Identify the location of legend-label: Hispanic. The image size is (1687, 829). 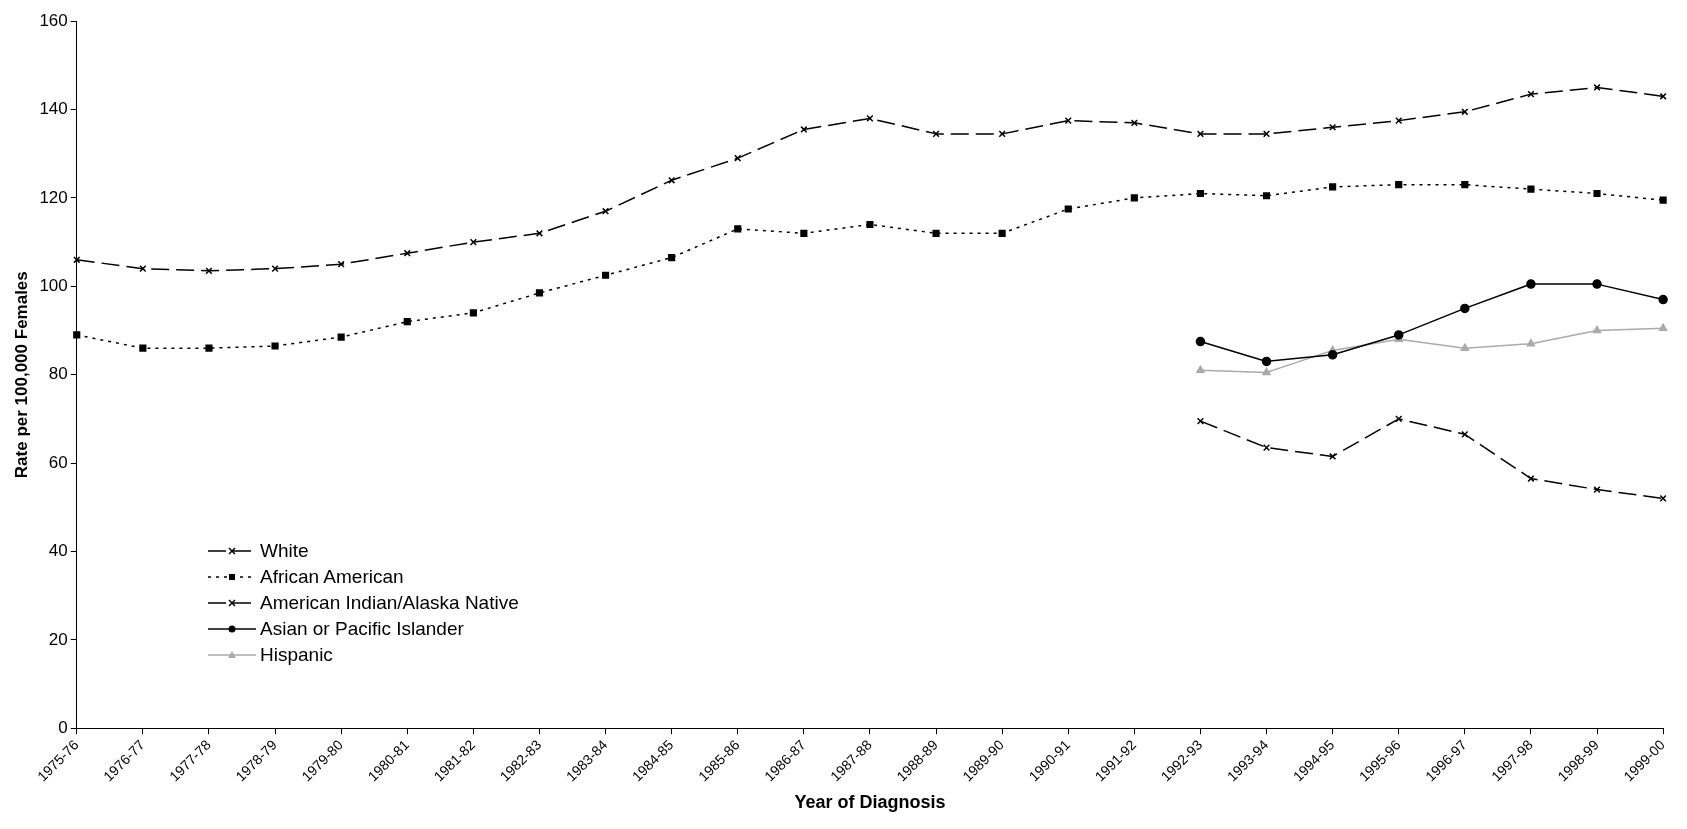
(296, 655).